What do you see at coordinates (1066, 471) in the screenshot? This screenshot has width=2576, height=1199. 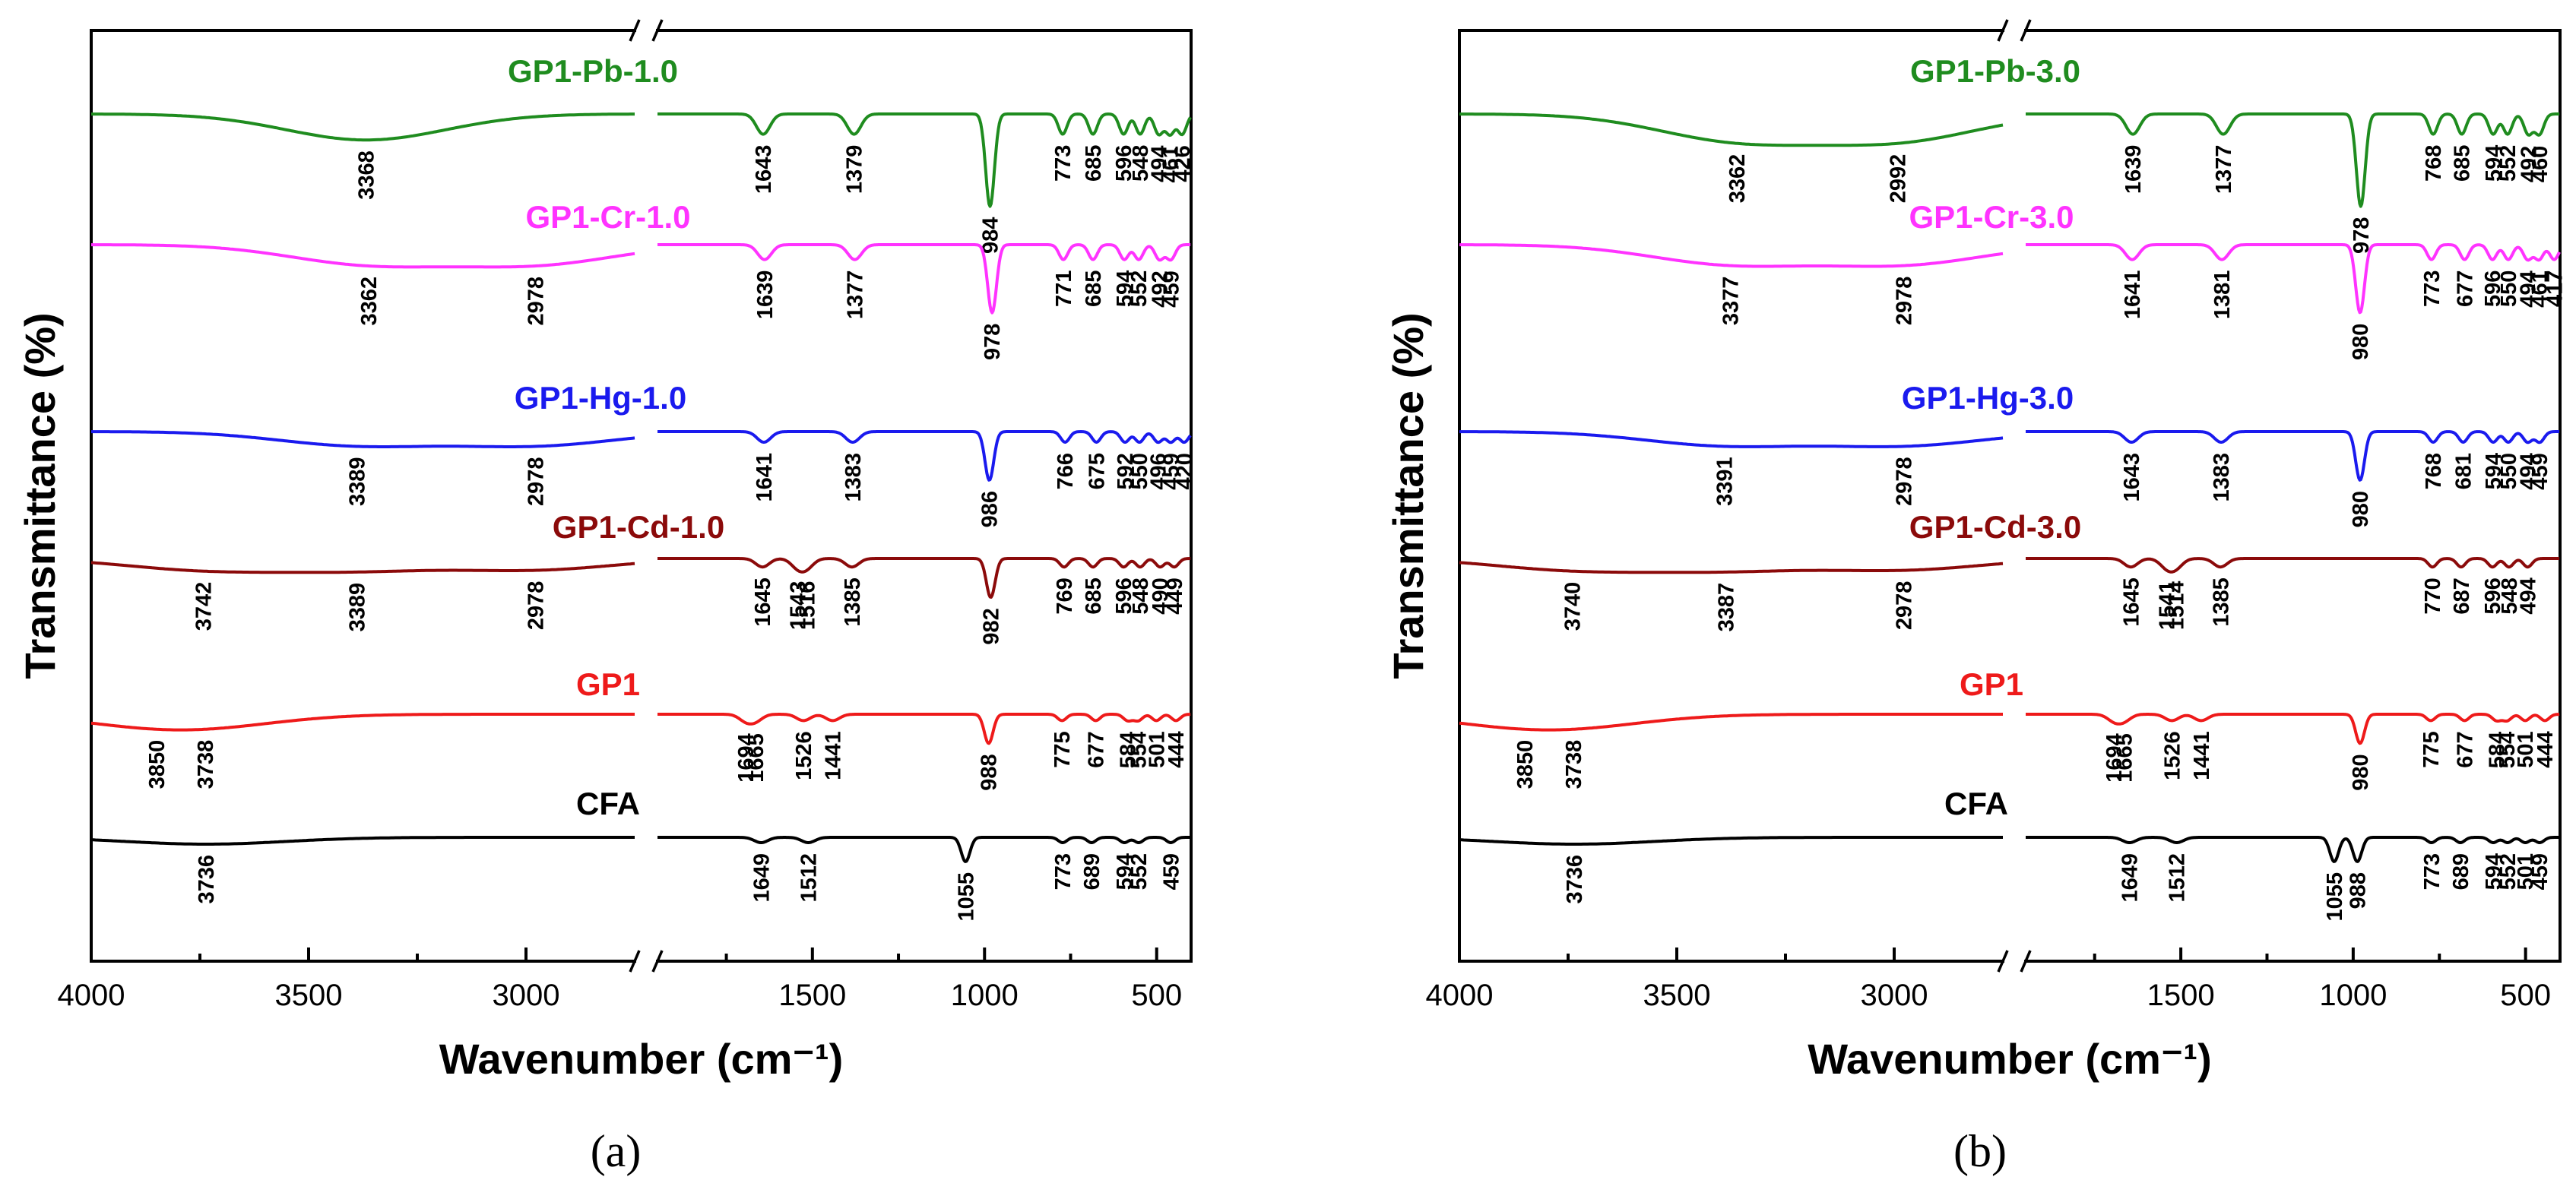 I see `peak-label: 766` at bounding box center [1066, 471].